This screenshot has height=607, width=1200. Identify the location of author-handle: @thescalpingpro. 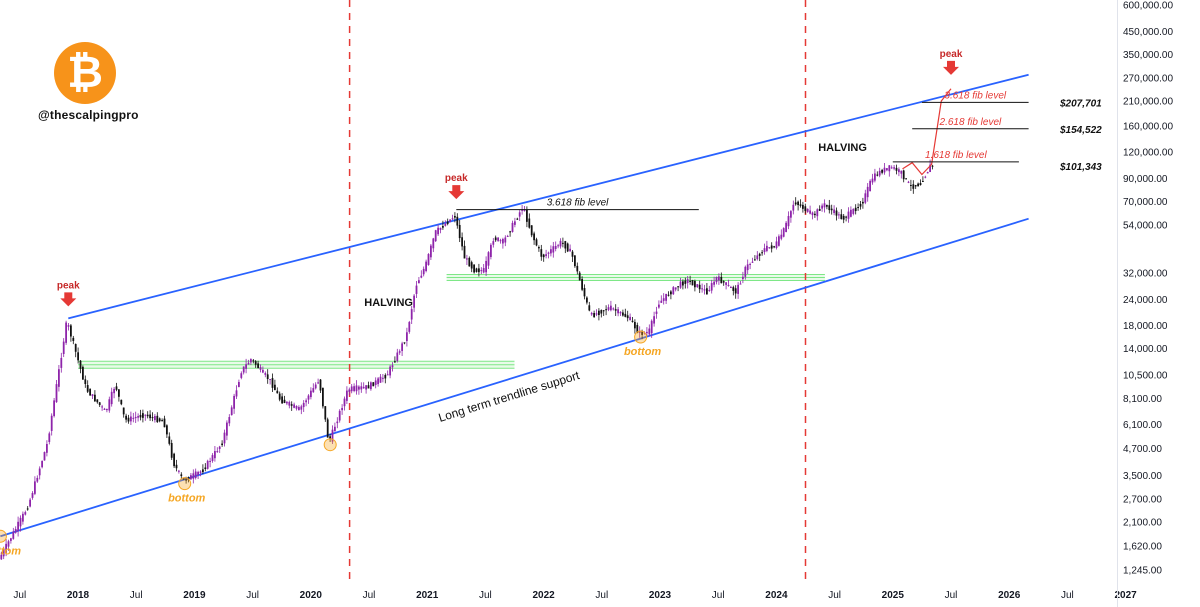
(88, 115).